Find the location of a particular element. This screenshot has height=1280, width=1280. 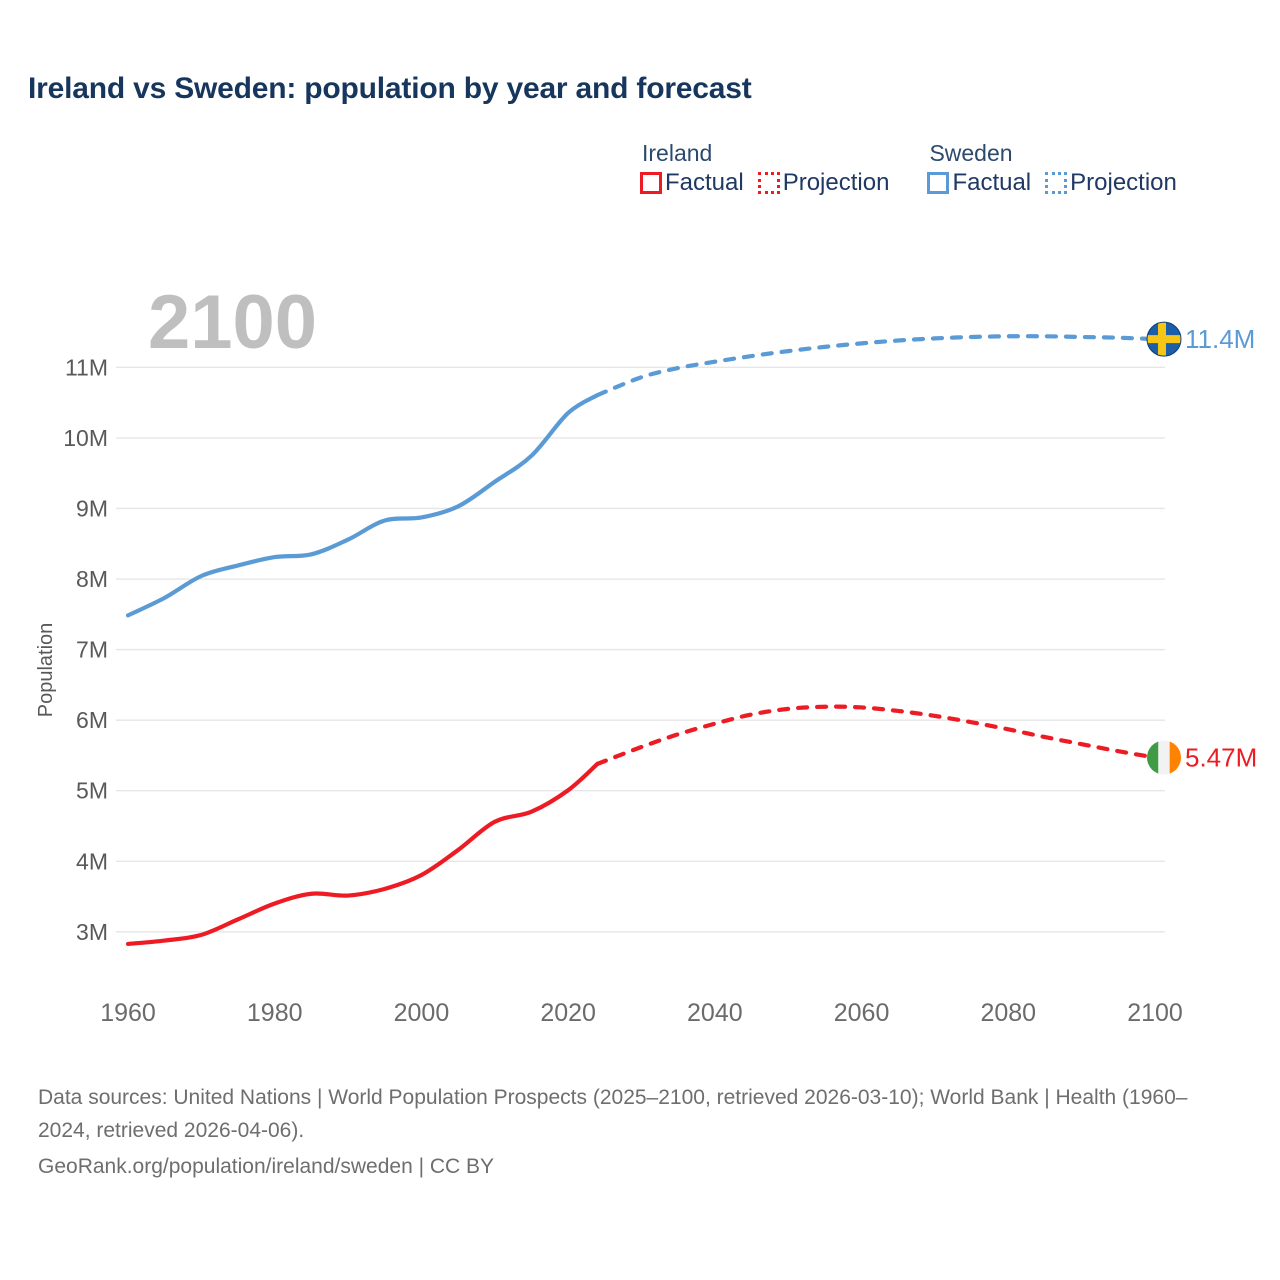

y-tick-label: 5M is located at coordinates (92, 791).